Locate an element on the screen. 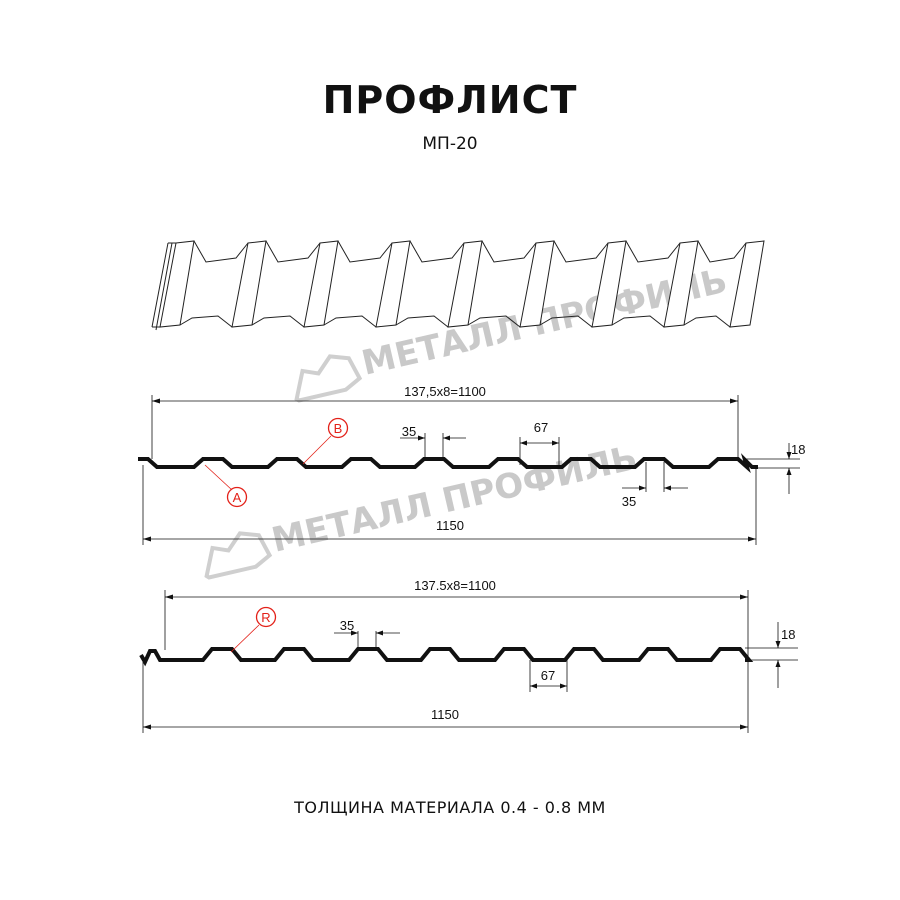 Image resolution: width=900 pixels, height=900 pixels. profile-r-top-width-label: 35 is located at coordinates (347, 625).